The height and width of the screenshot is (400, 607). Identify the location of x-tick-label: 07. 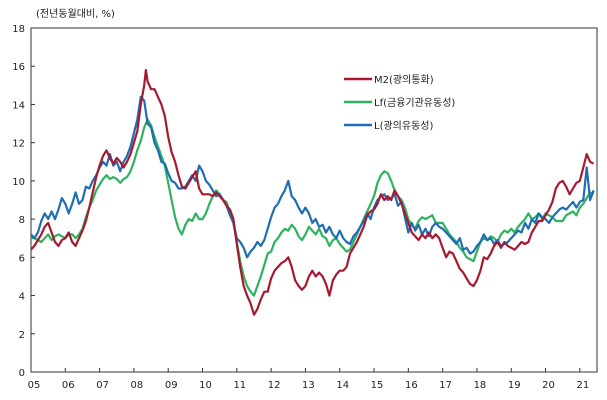
(102, 385).